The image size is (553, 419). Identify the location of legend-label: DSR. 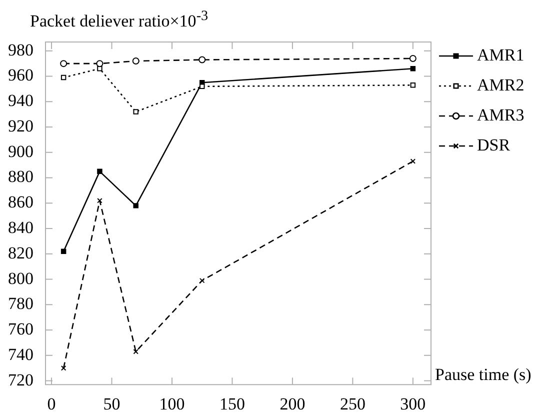
(494, 144).